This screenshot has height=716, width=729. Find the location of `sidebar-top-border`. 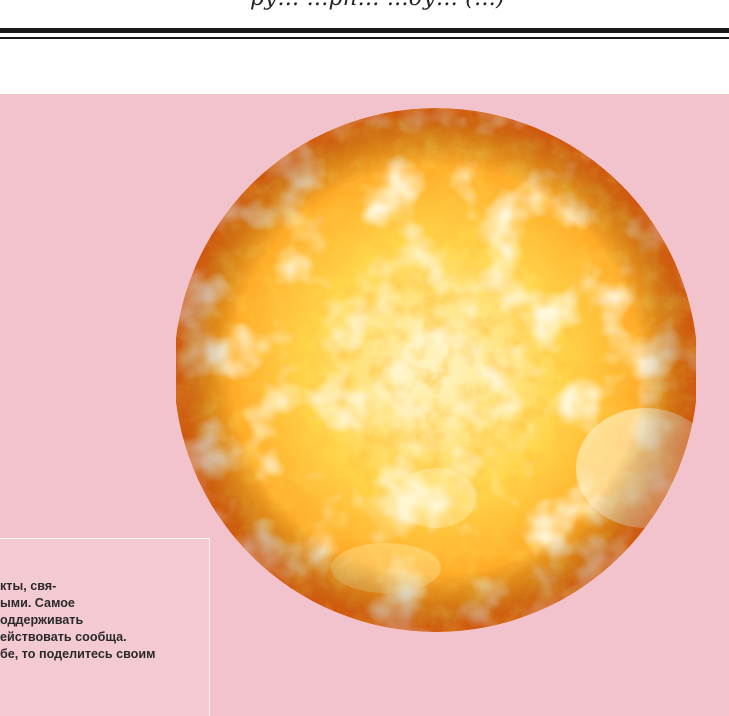

sidebar-top-border is located at coordinates (104, 538).